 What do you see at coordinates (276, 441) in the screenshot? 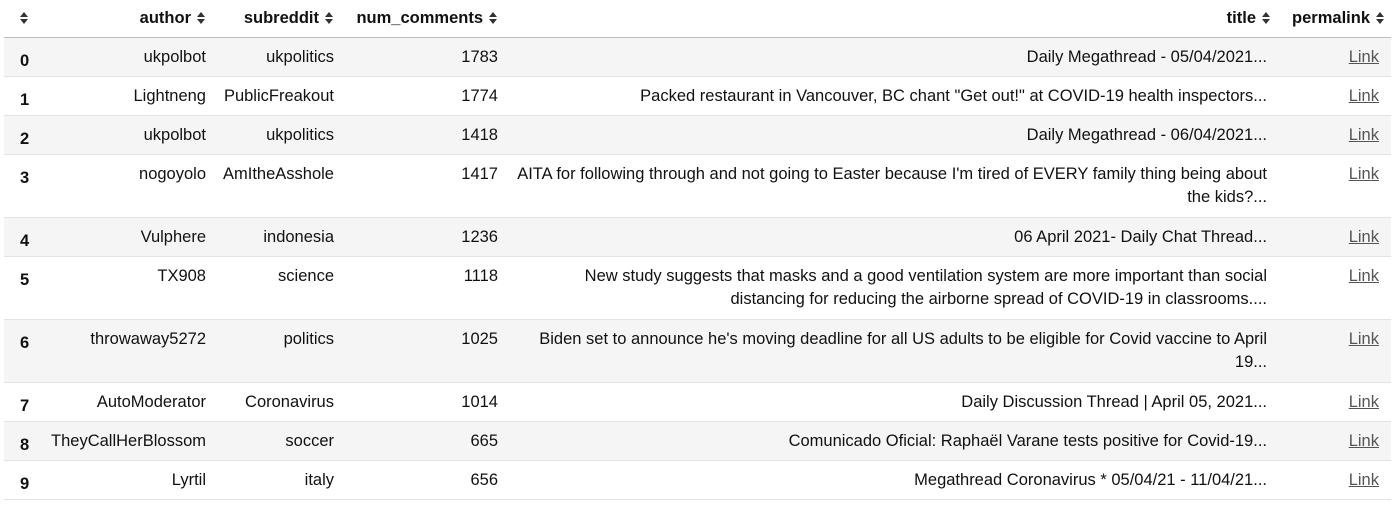
I see `cell-subreddit: soccer` at bounding box center [276, 441].